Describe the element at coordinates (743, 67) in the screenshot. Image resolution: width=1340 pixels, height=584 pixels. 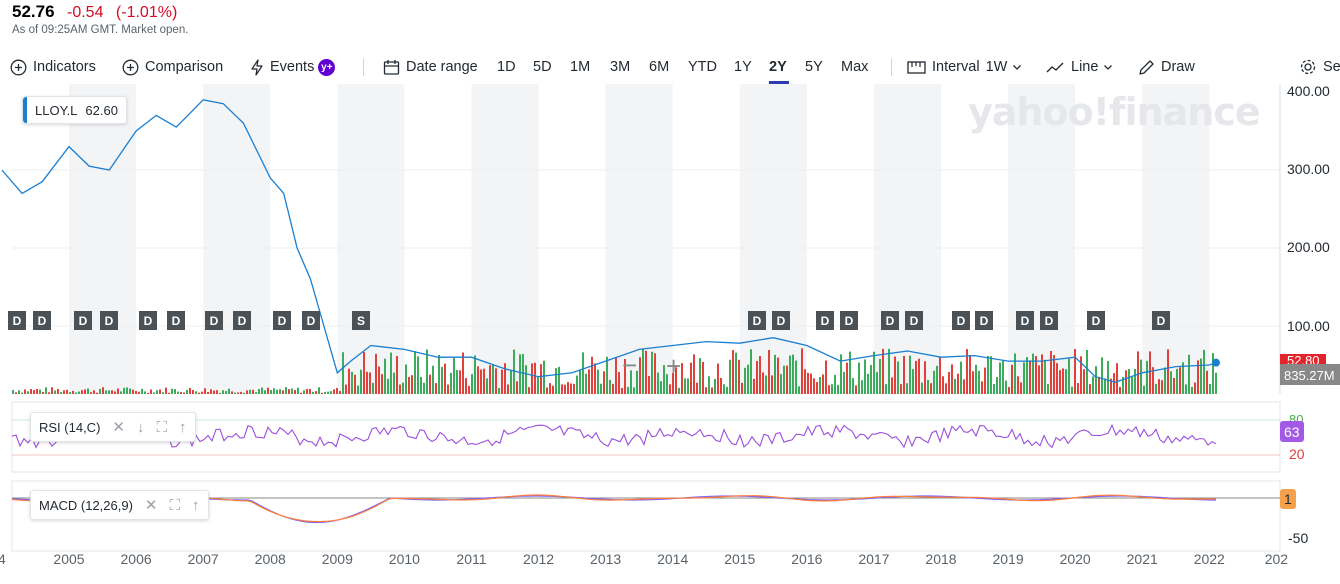
I see `range-1y: 1Y` at that location.